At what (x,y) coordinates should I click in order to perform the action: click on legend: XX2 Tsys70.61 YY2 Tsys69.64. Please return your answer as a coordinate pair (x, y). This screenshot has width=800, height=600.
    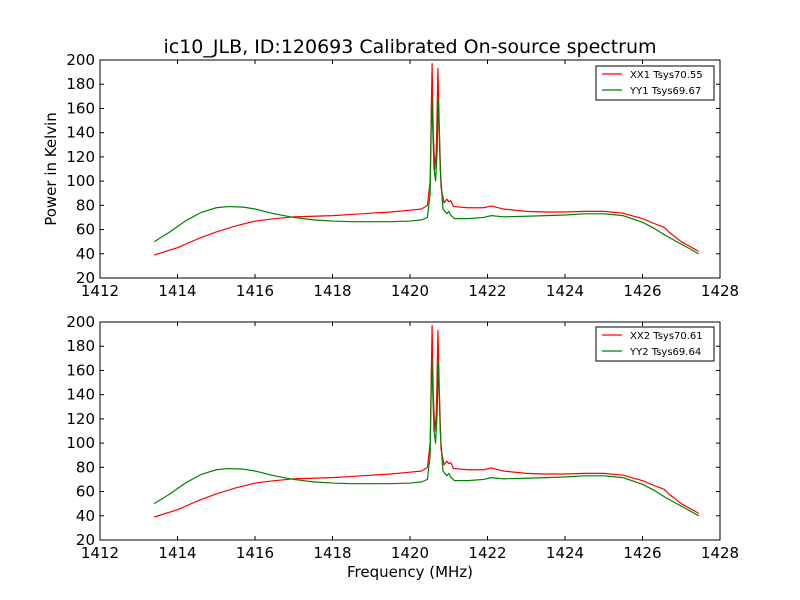
    Looking at the image, I should click on (655, 344).